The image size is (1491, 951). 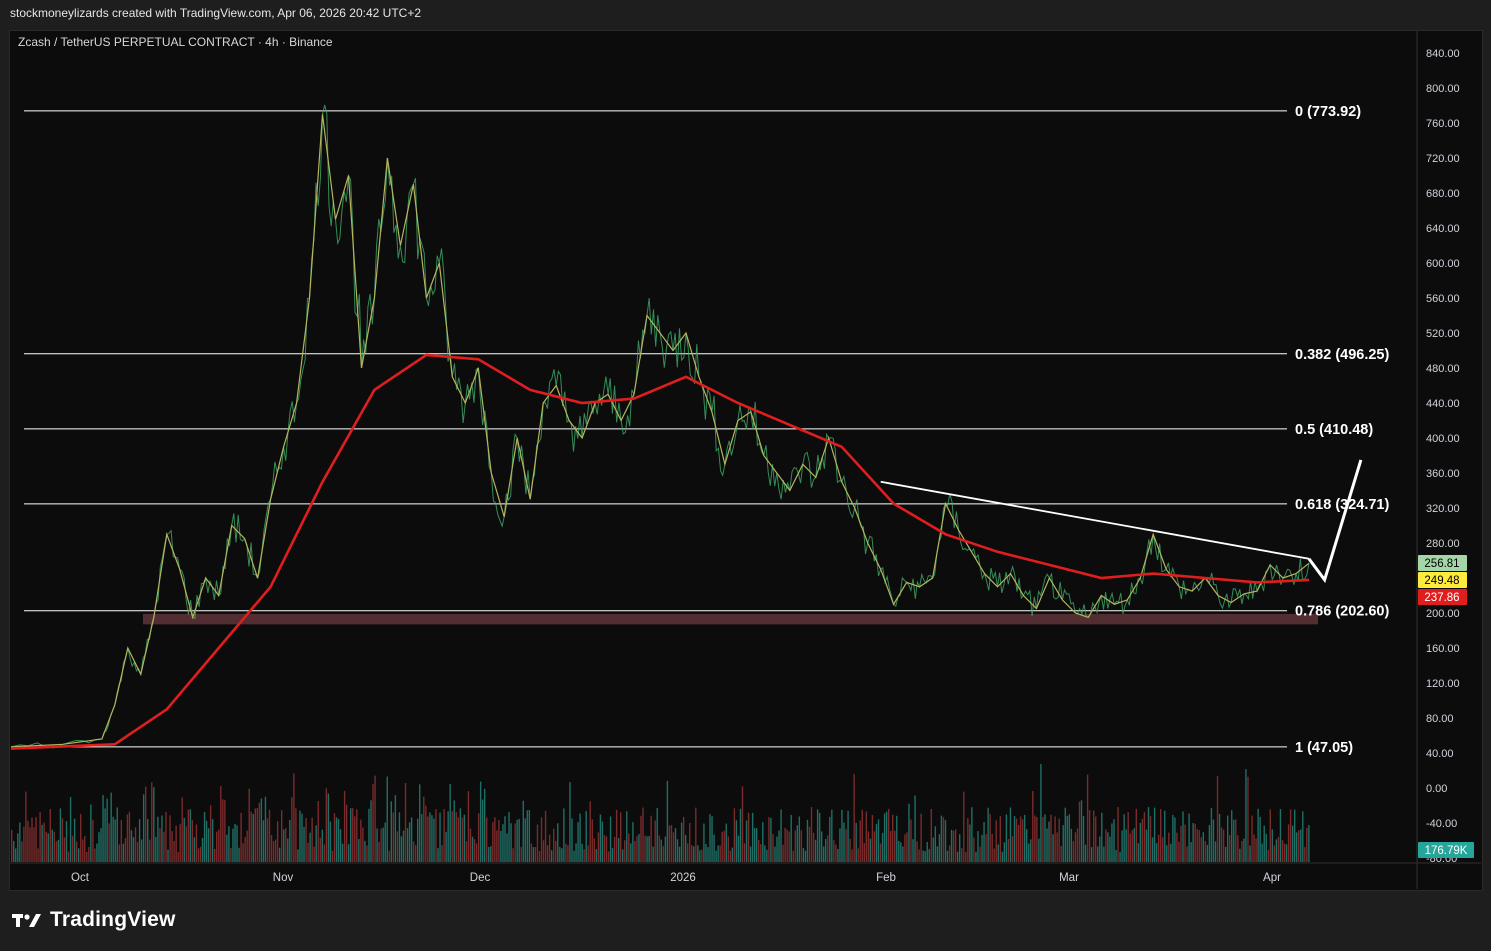 What do you see at coordinates (745, 873) in the screenshot?
I see `time-axis: Oct Nov Dec 2026 Feb Mar Apr` at bounding box center [745, 873].